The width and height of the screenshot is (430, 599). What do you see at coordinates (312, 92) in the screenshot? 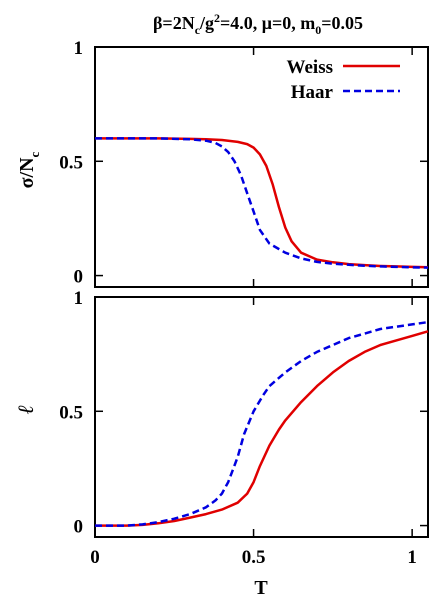
I see `legend-label-haar: Haar` at bounding box center [312, 92].